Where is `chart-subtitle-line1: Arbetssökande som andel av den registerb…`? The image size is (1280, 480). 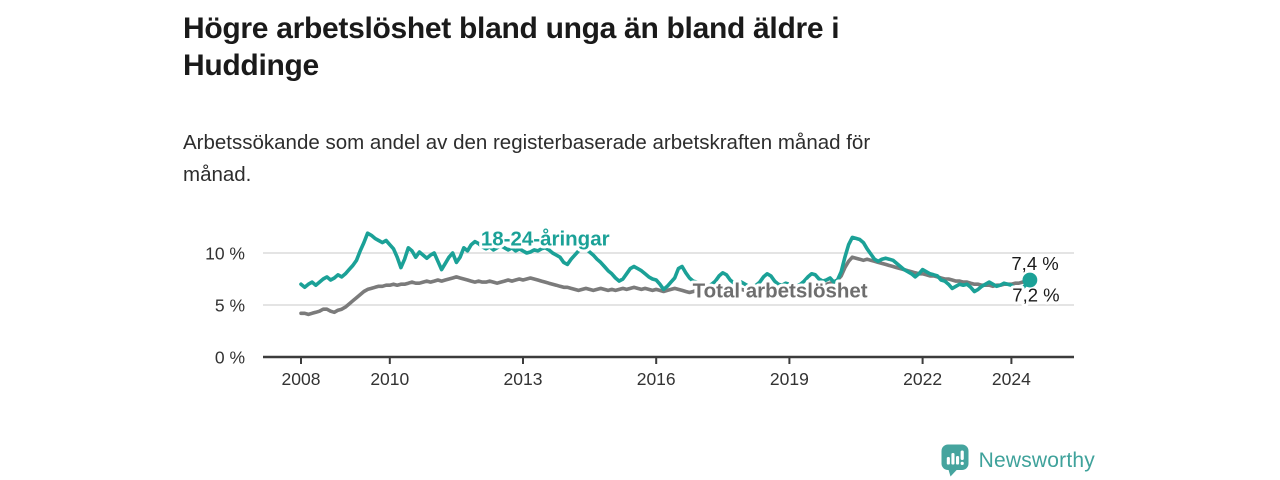 chart-subtitle-line1: Arbetssökande som andel av den registerb… is located at coordinates (527, 142).